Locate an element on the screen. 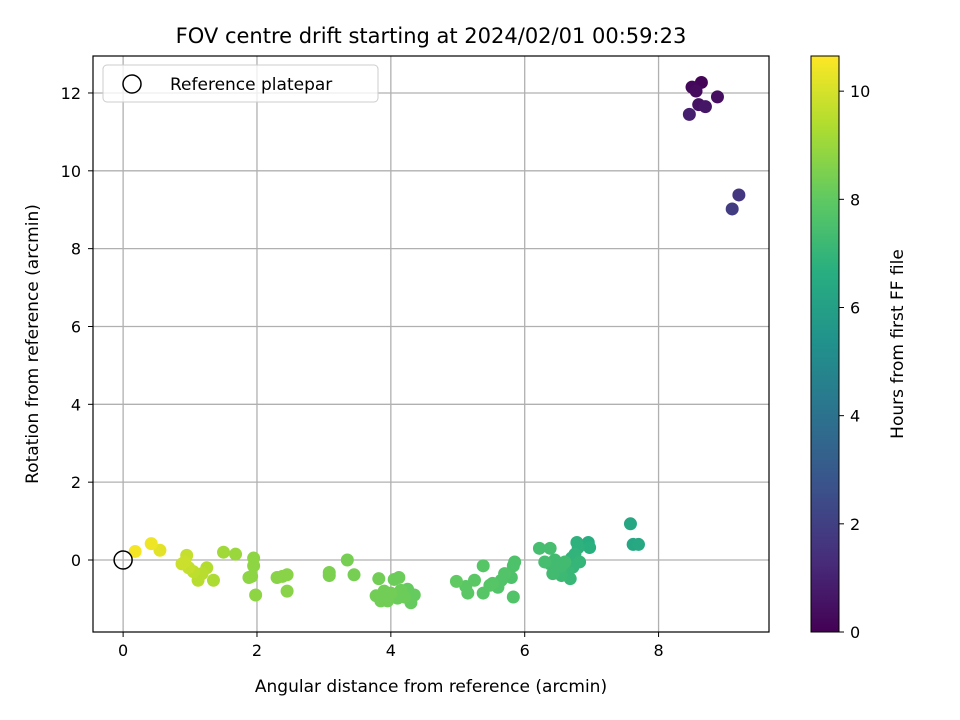 Image resolution: width=960 pixels, height=720 pixels. x-axis-ticks: 0 2 4 6 8 is located at coordinates (391, 646).